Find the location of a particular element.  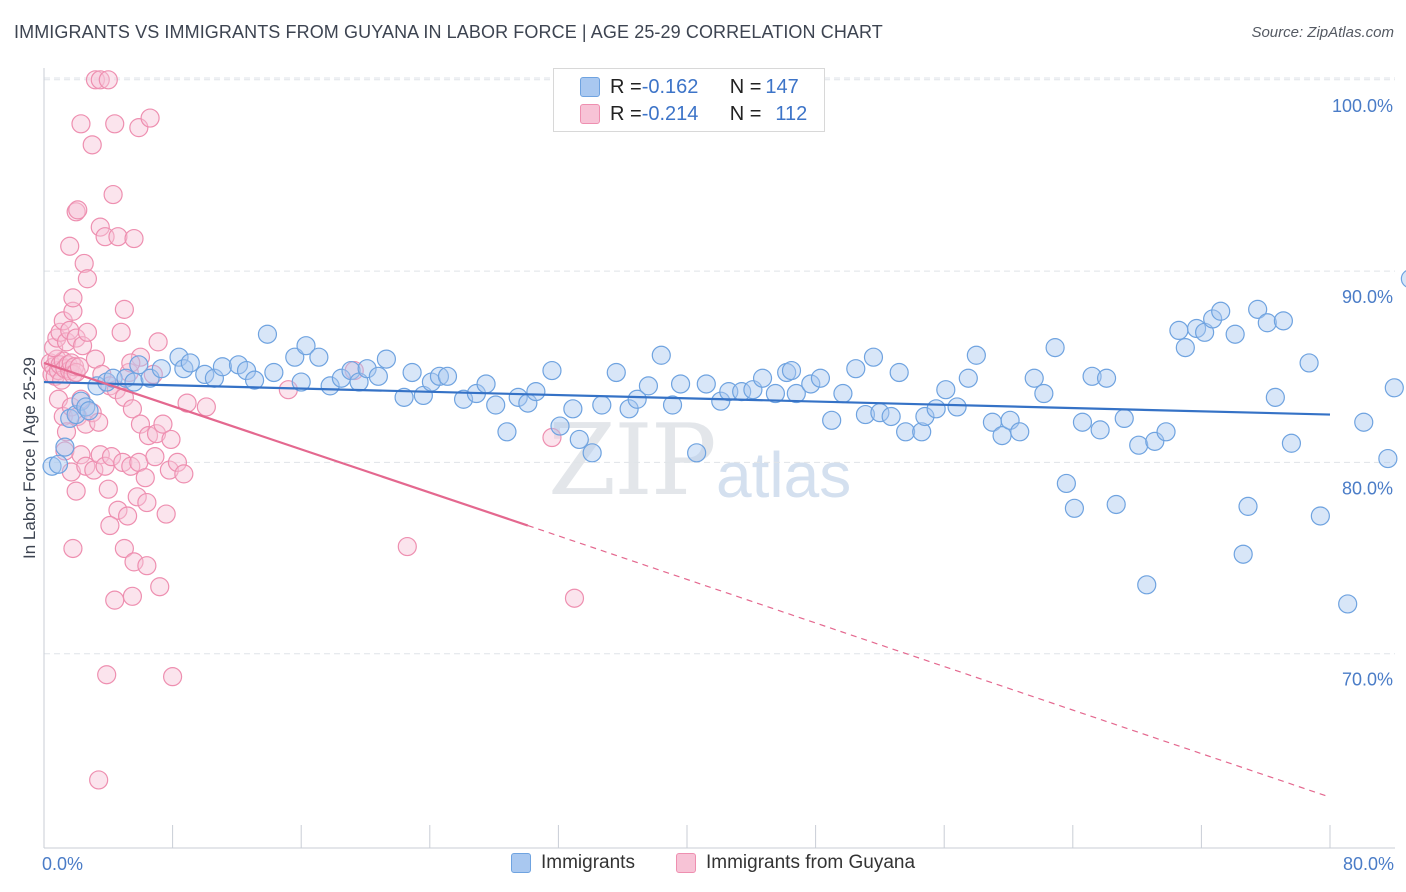

correlation-legend: R = -0.162 N = 147 R = -0.214 N = 112 is located at coordinates (689, 100).